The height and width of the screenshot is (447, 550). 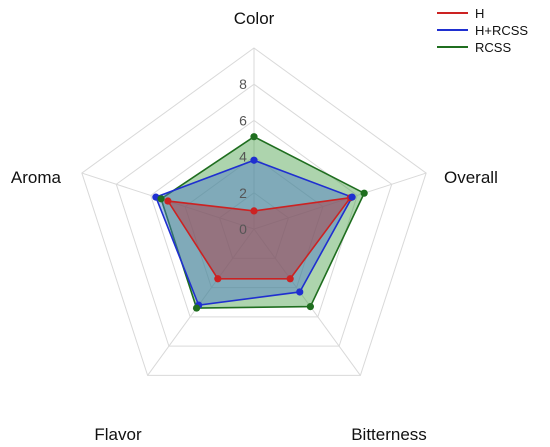 I want to click on series-area-h, so click(x=259, y=238).